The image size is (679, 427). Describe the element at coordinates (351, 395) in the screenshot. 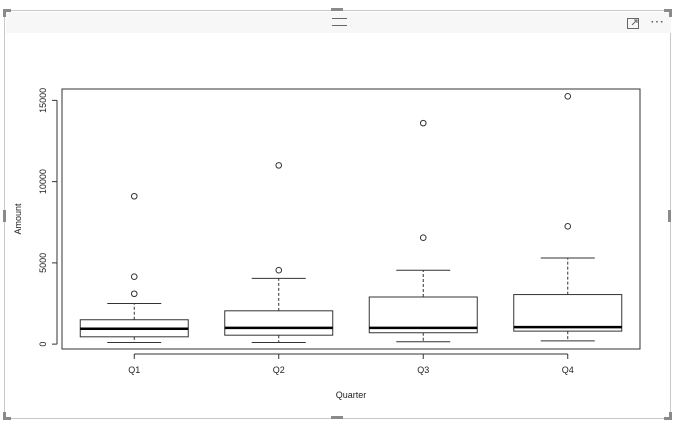

I see `x-axis-label: Quarter` at that location.